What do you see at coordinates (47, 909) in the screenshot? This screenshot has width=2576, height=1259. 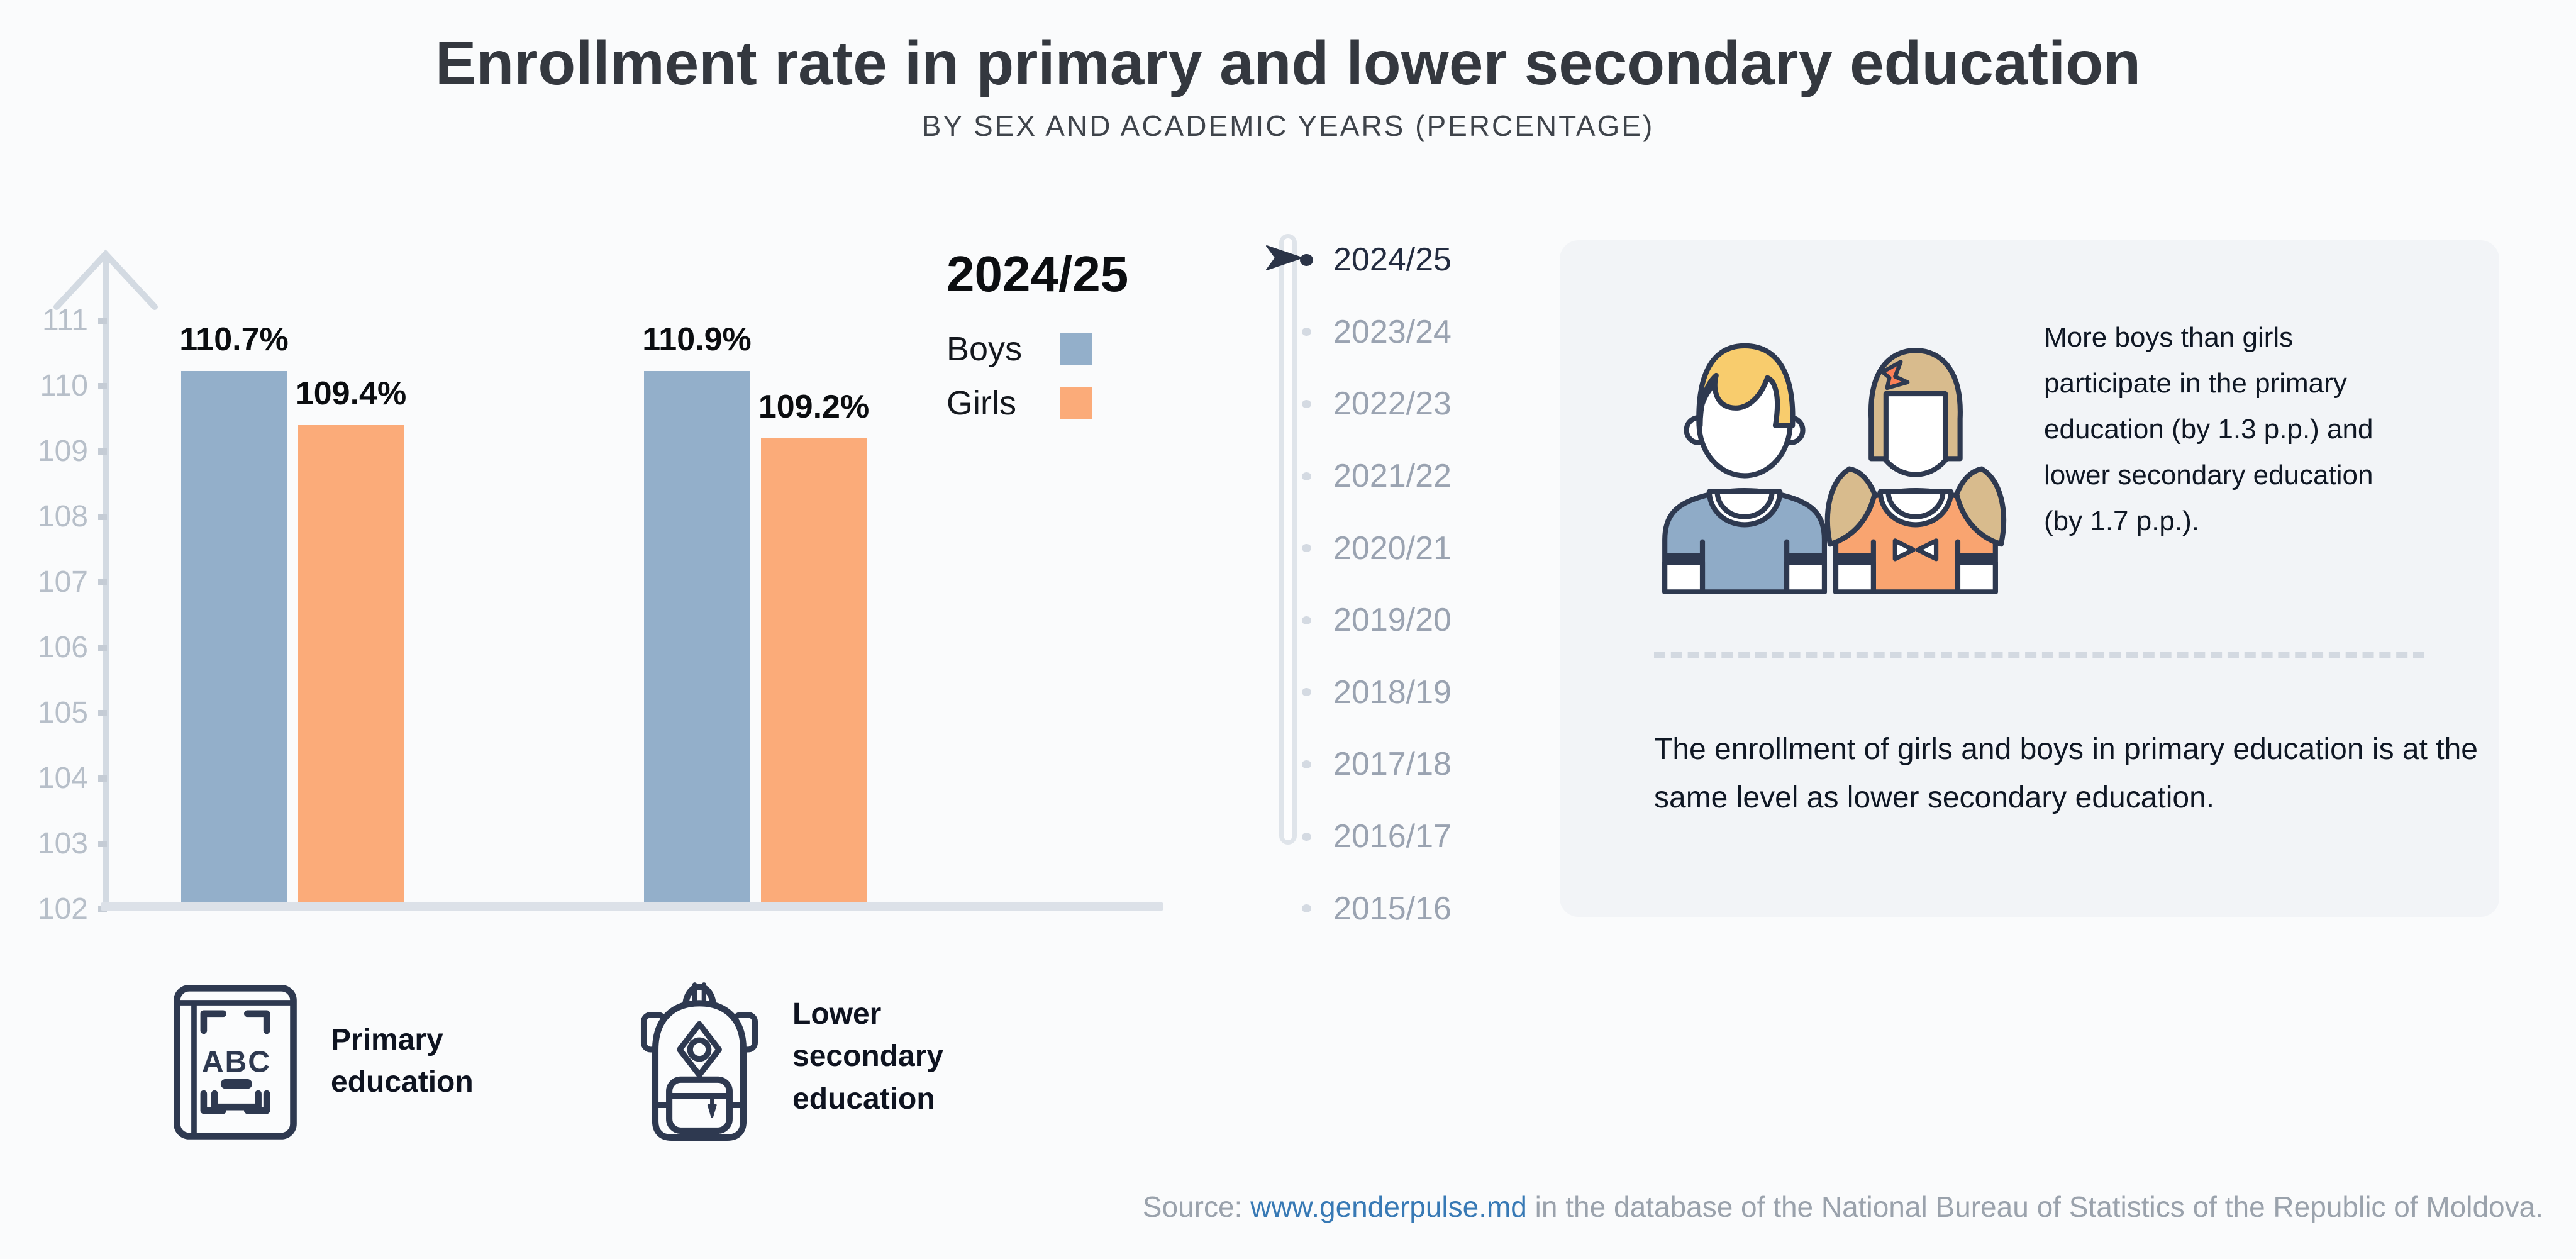 I see `y-axis-tick: 102` at bounding box center [47, 909].